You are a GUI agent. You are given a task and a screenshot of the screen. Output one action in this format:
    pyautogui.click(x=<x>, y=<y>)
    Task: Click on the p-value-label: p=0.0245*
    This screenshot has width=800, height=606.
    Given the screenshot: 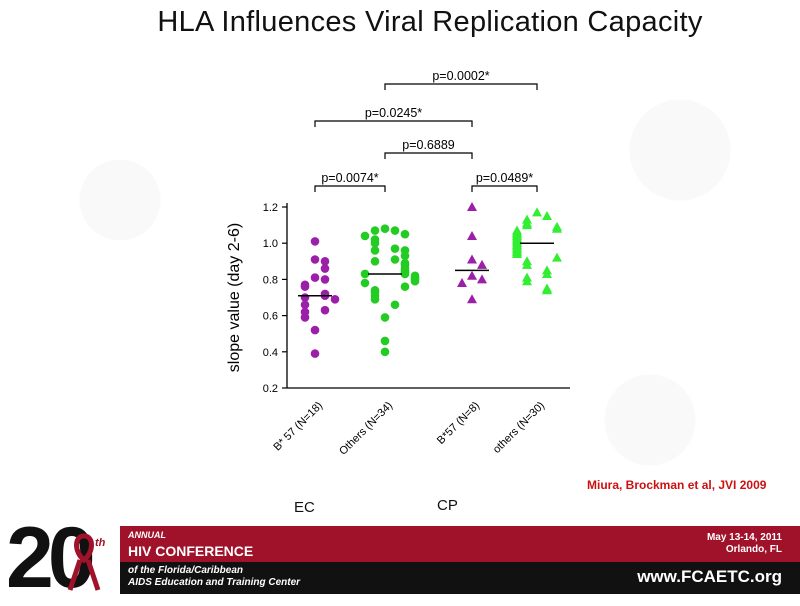 What is the action you would take?
    pyautogui.click(x=393, y=113)
    